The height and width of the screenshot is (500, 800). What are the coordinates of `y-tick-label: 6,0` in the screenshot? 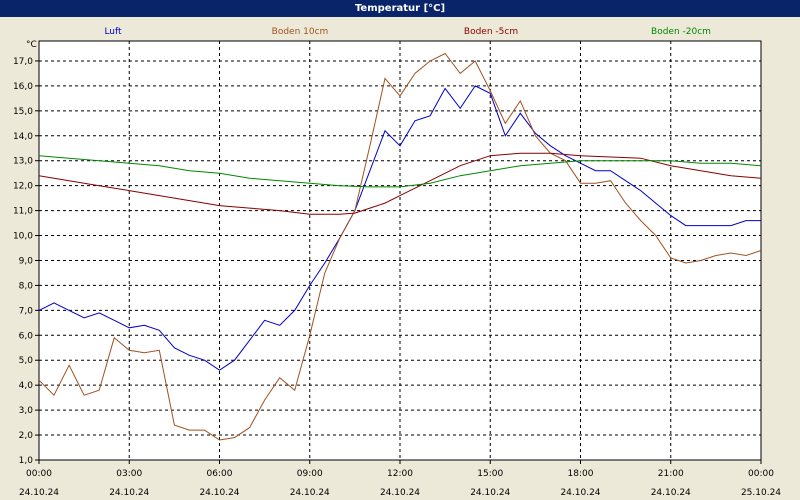 It's located at (26, 336).